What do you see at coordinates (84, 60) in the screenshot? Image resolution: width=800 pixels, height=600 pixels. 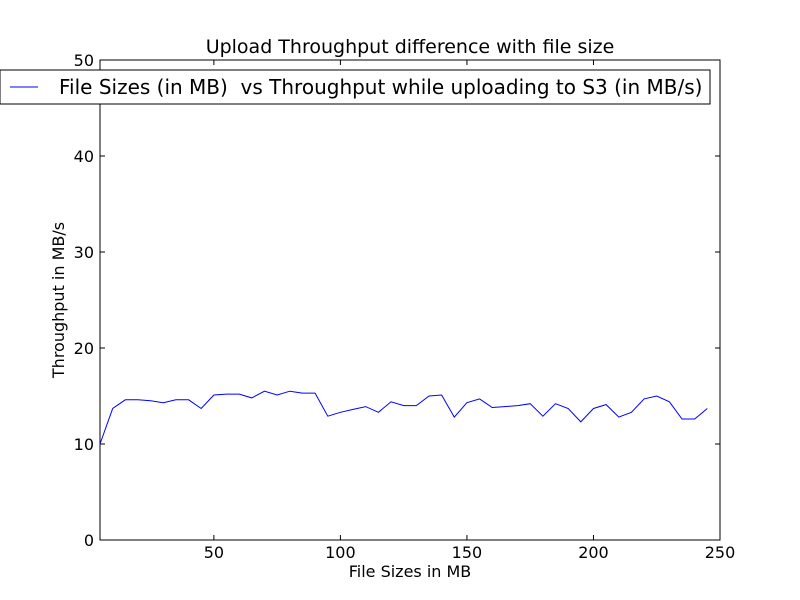 I see `y-tick-label: 50` at bounding box center [84, 60].